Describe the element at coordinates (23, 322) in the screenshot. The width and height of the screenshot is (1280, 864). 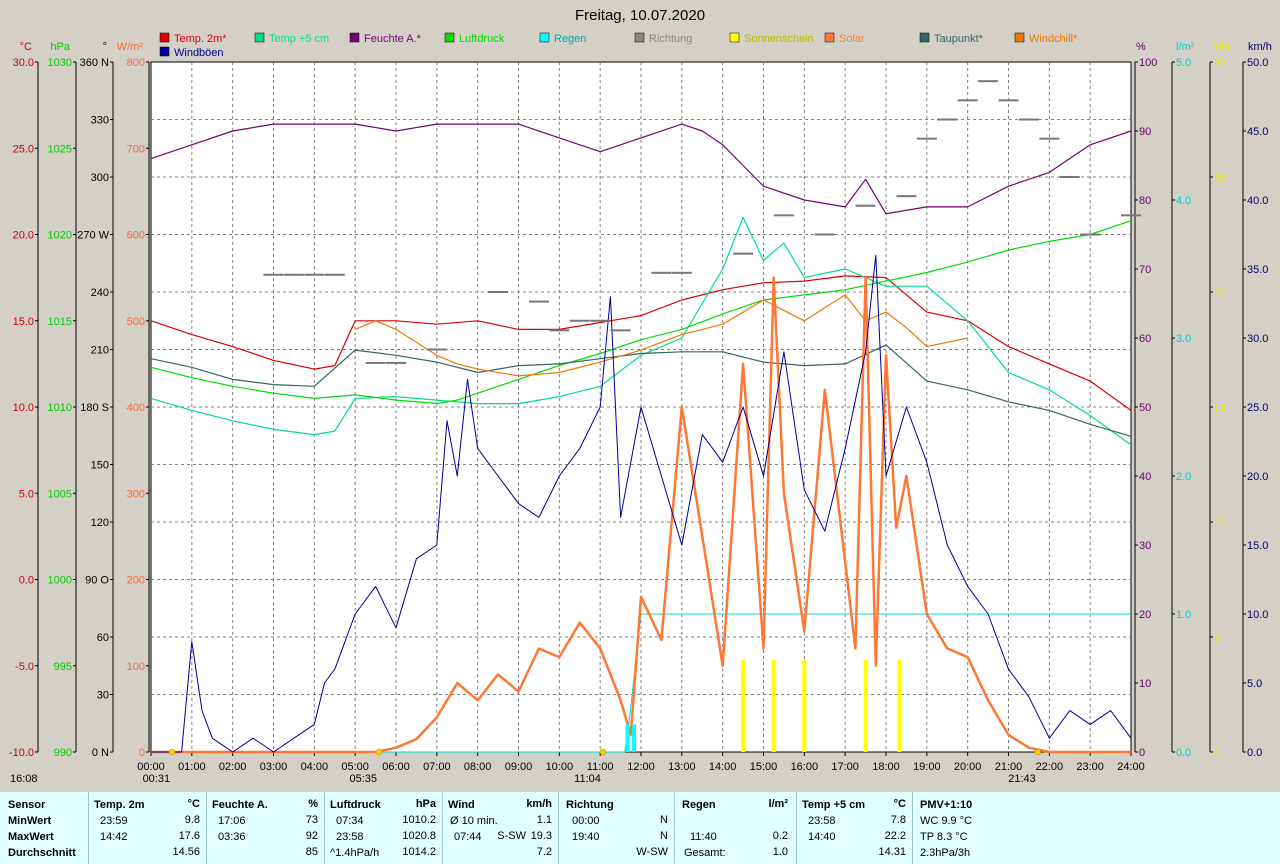
I see `axis-tick-label-temp: 15.0` at that location.